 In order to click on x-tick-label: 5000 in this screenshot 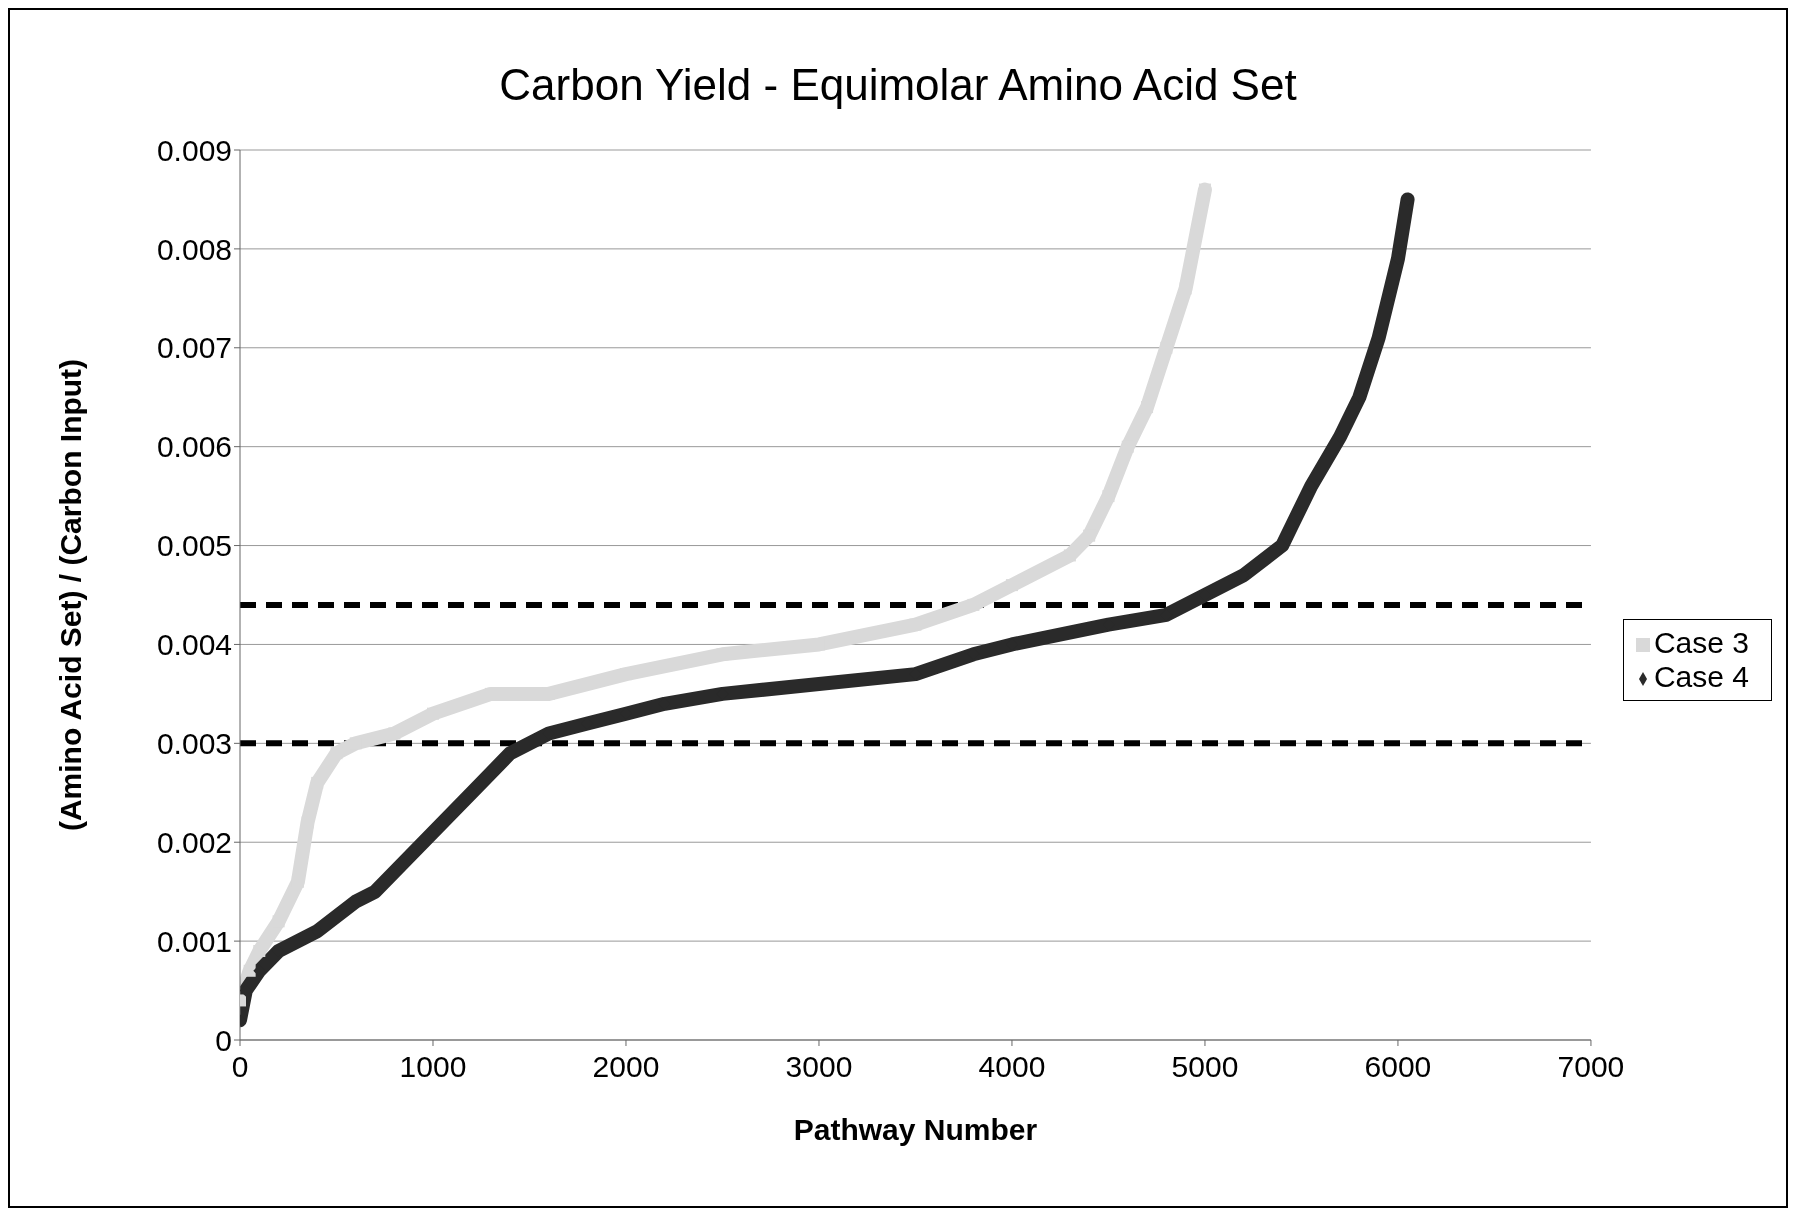, I will do `click(1205, 1067)`.